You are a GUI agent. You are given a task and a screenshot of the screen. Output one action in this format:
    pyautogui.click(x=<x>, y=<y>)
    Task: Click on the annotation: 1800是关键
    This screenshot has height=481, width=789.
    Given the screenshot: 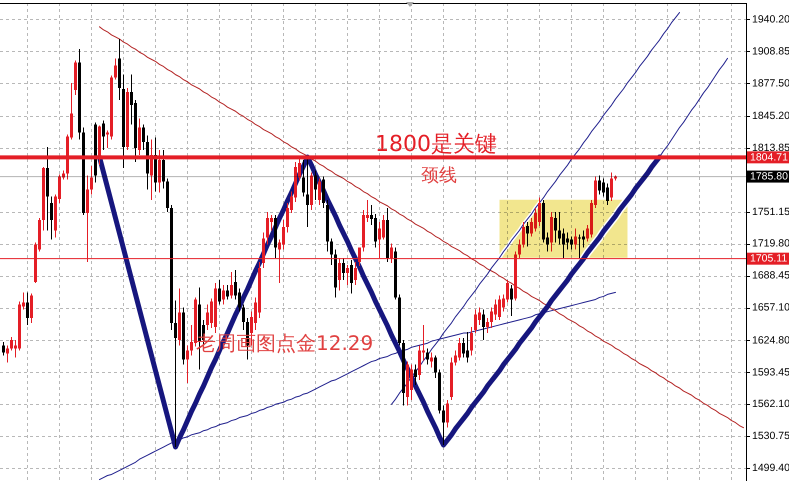 What is the action you would take?
    pyautogui.click(x=436, y=144)
    